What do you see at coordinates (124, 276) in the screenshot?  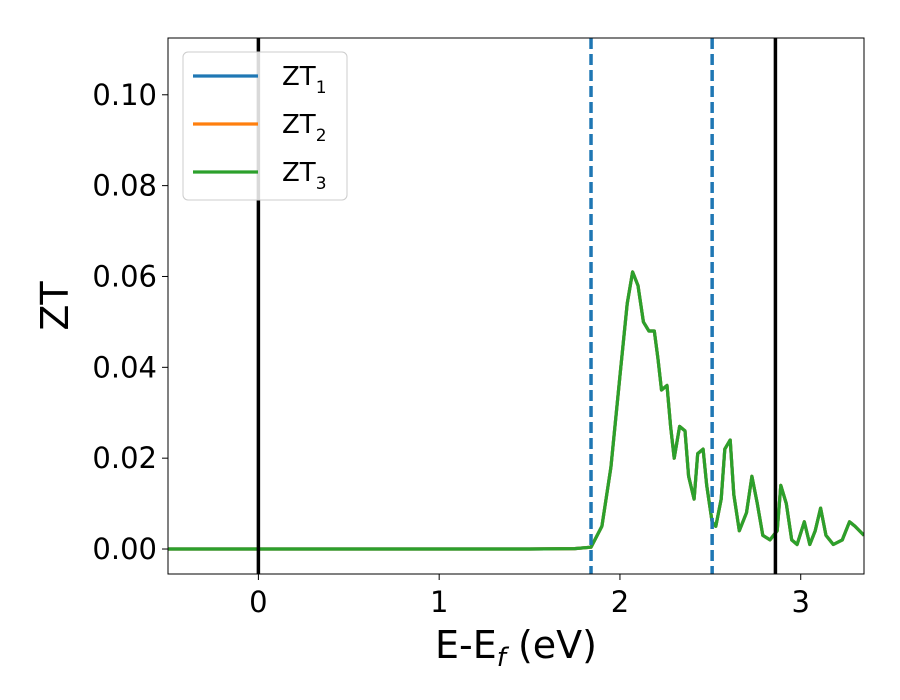 I see `y-tick-label: 0.06` at bounding box center [124, 276].